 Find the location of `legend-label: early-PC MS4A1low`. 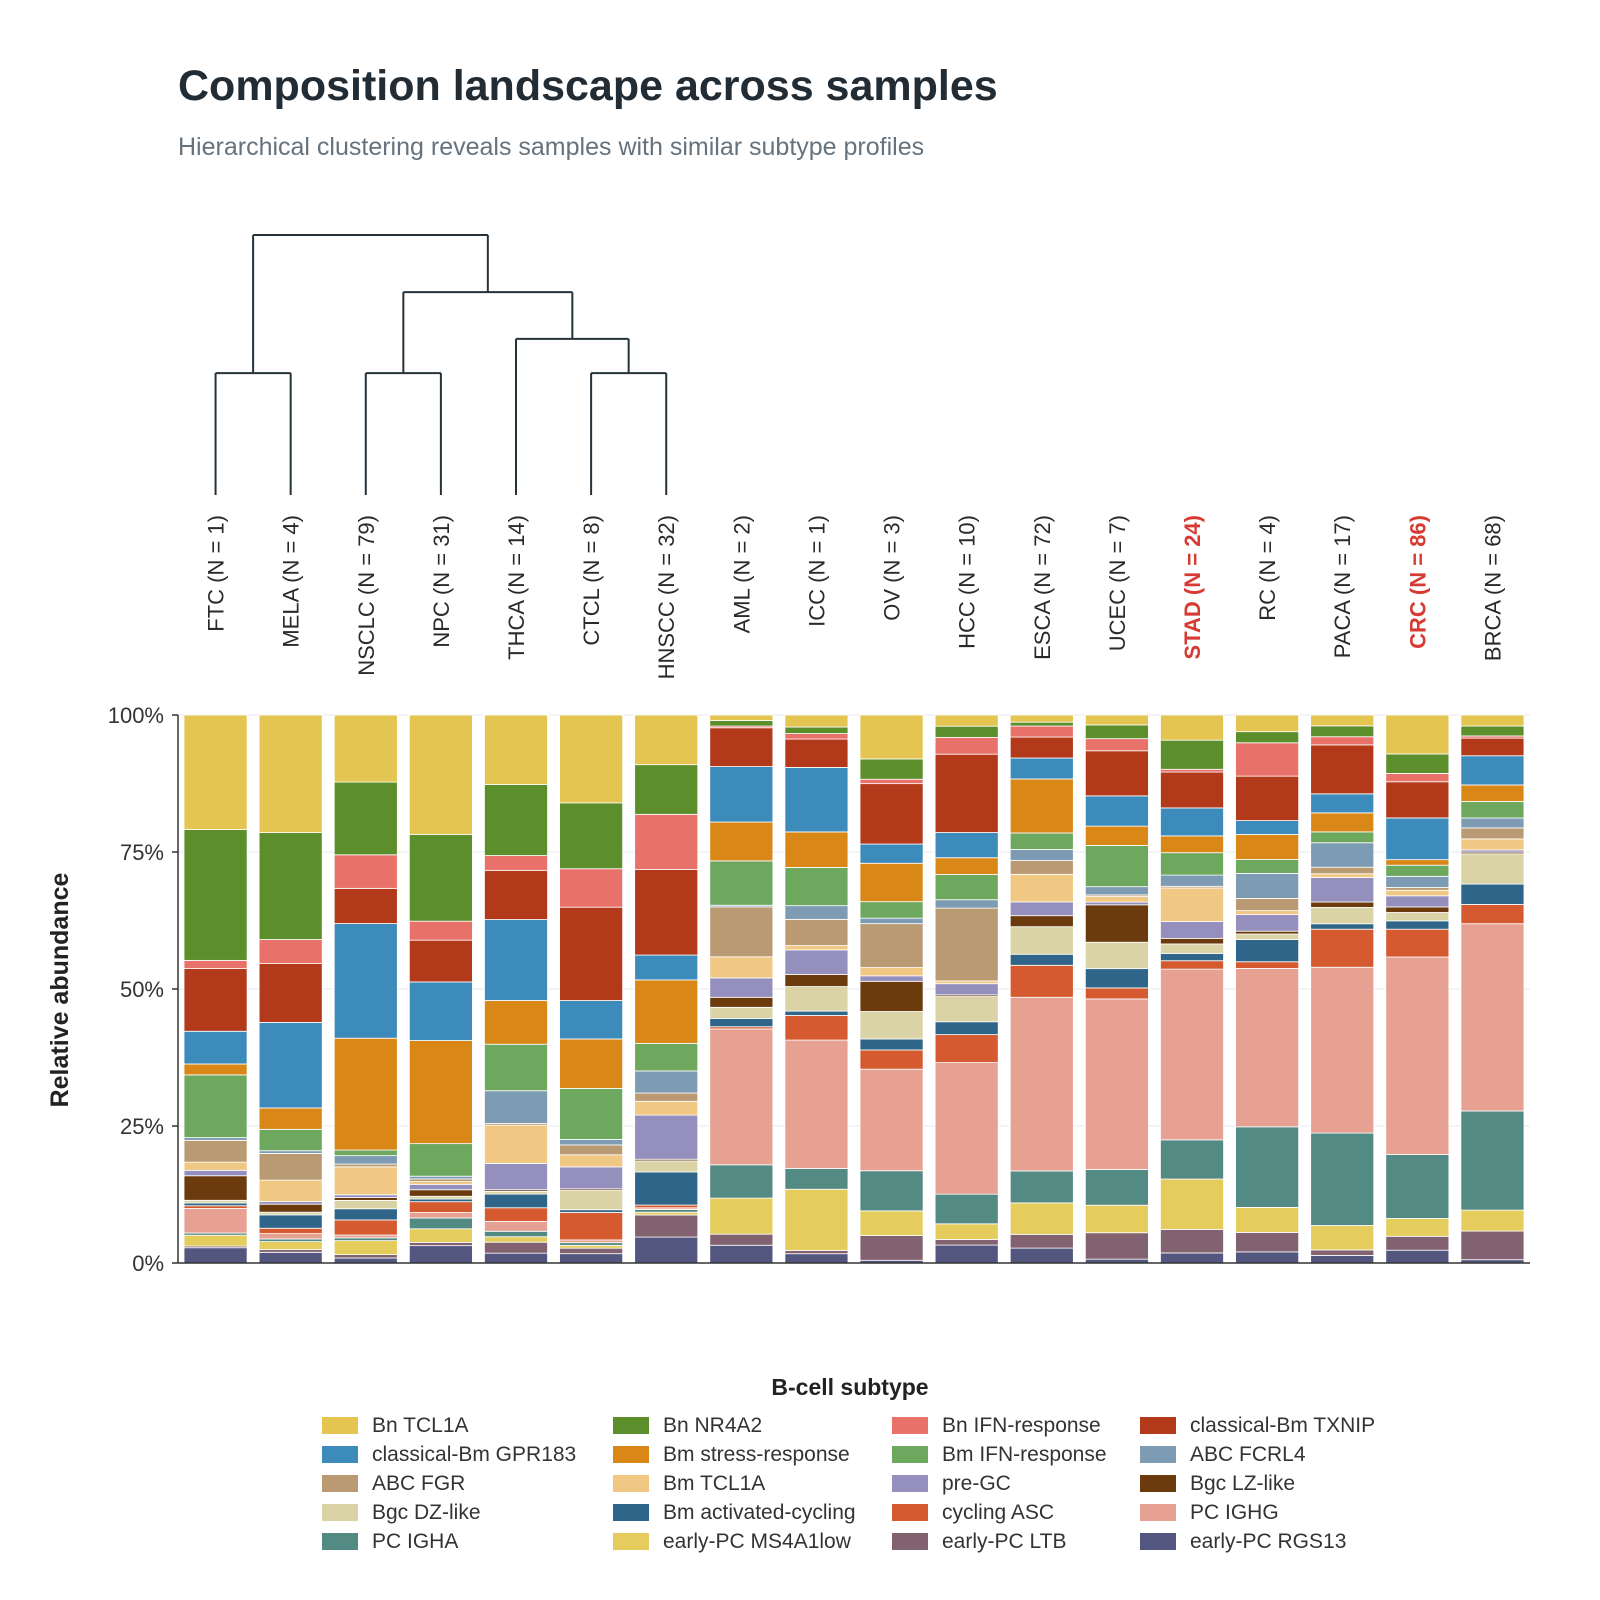

legend-label: early-PC MS4A1low is located at coordinates (757, 1541).